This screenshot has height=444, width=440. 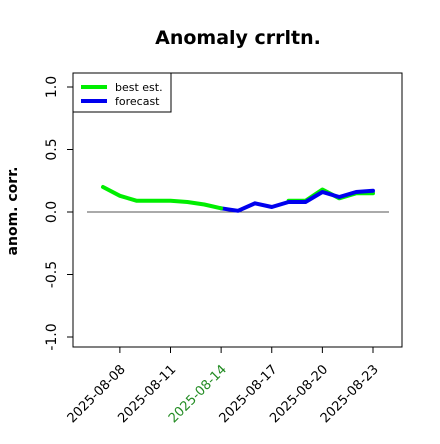 What do you see at coordinates (137, 101) in the screenshot?
I see `legend-label-forecast: forecast` at bounding box center [137, 101].